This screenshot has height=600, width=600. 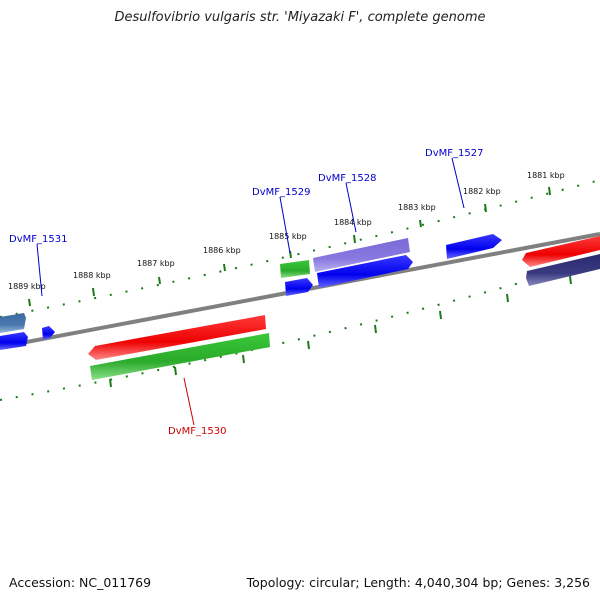 I want to click on gene-label-dvmf-1529: DvMF_1529, so click(x=281, y=192).